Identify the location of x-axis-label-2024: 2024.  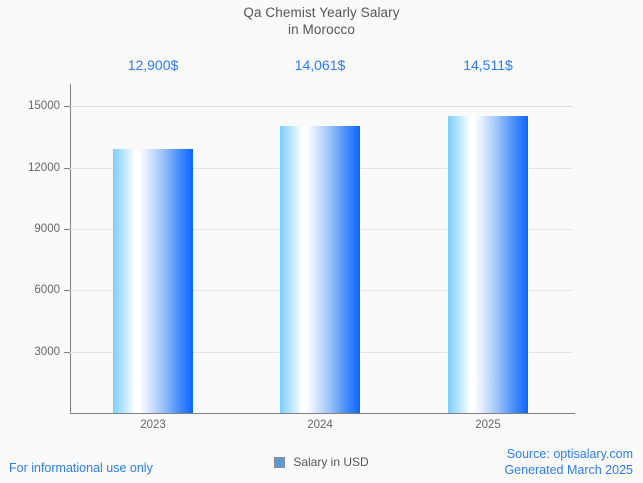
(320, 425).